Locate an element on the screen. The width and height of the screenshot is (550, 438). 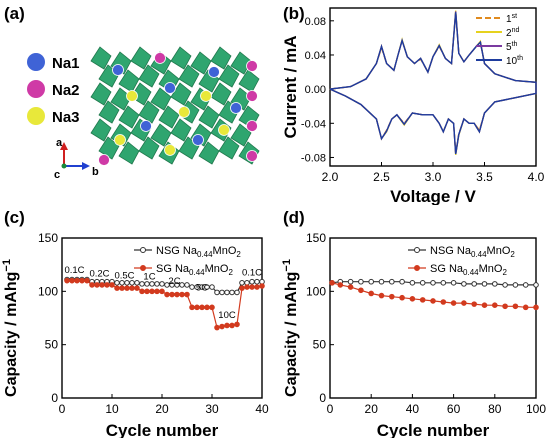
panel-label-d: (d) is located at coordinates (294, 217).